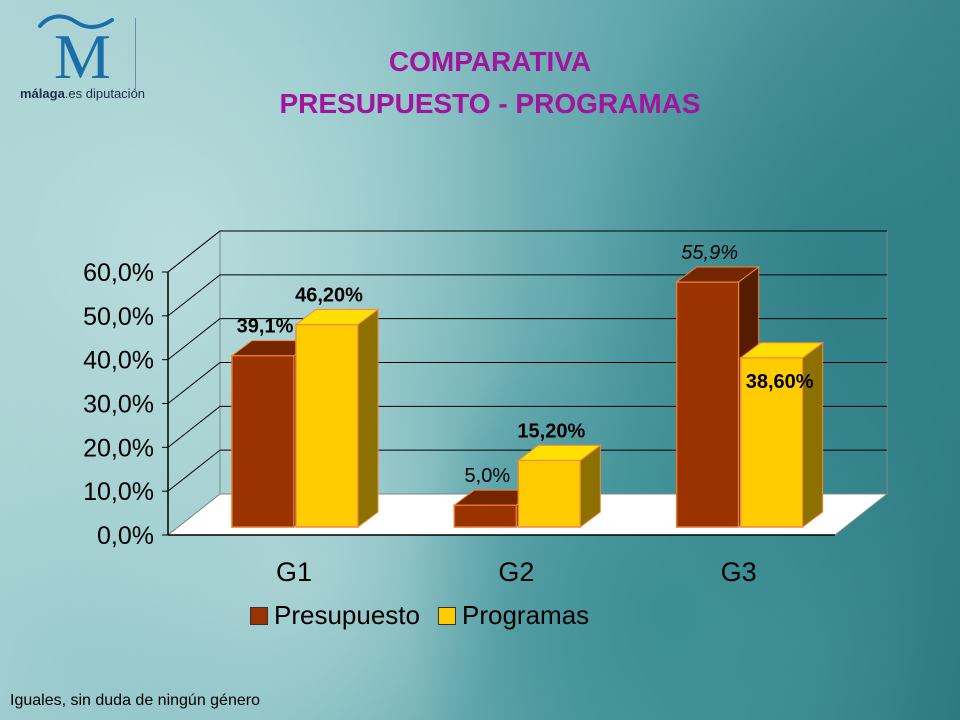  Describe the element at coordinates (82, 51) in the screenshot. I see `svg-text: M` at that location.